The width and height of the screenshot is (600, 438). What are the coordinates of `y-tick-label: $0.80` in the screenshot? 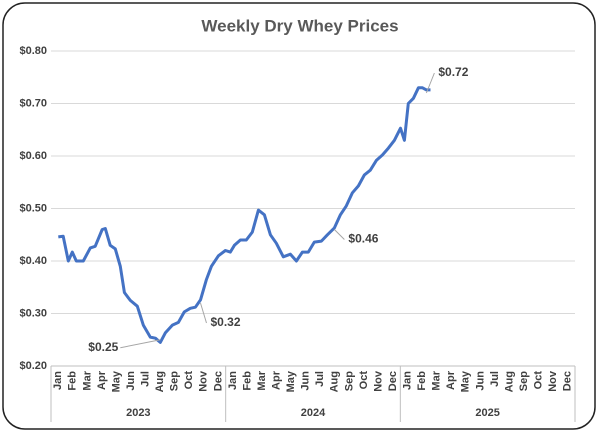 It's located at (33, 51).